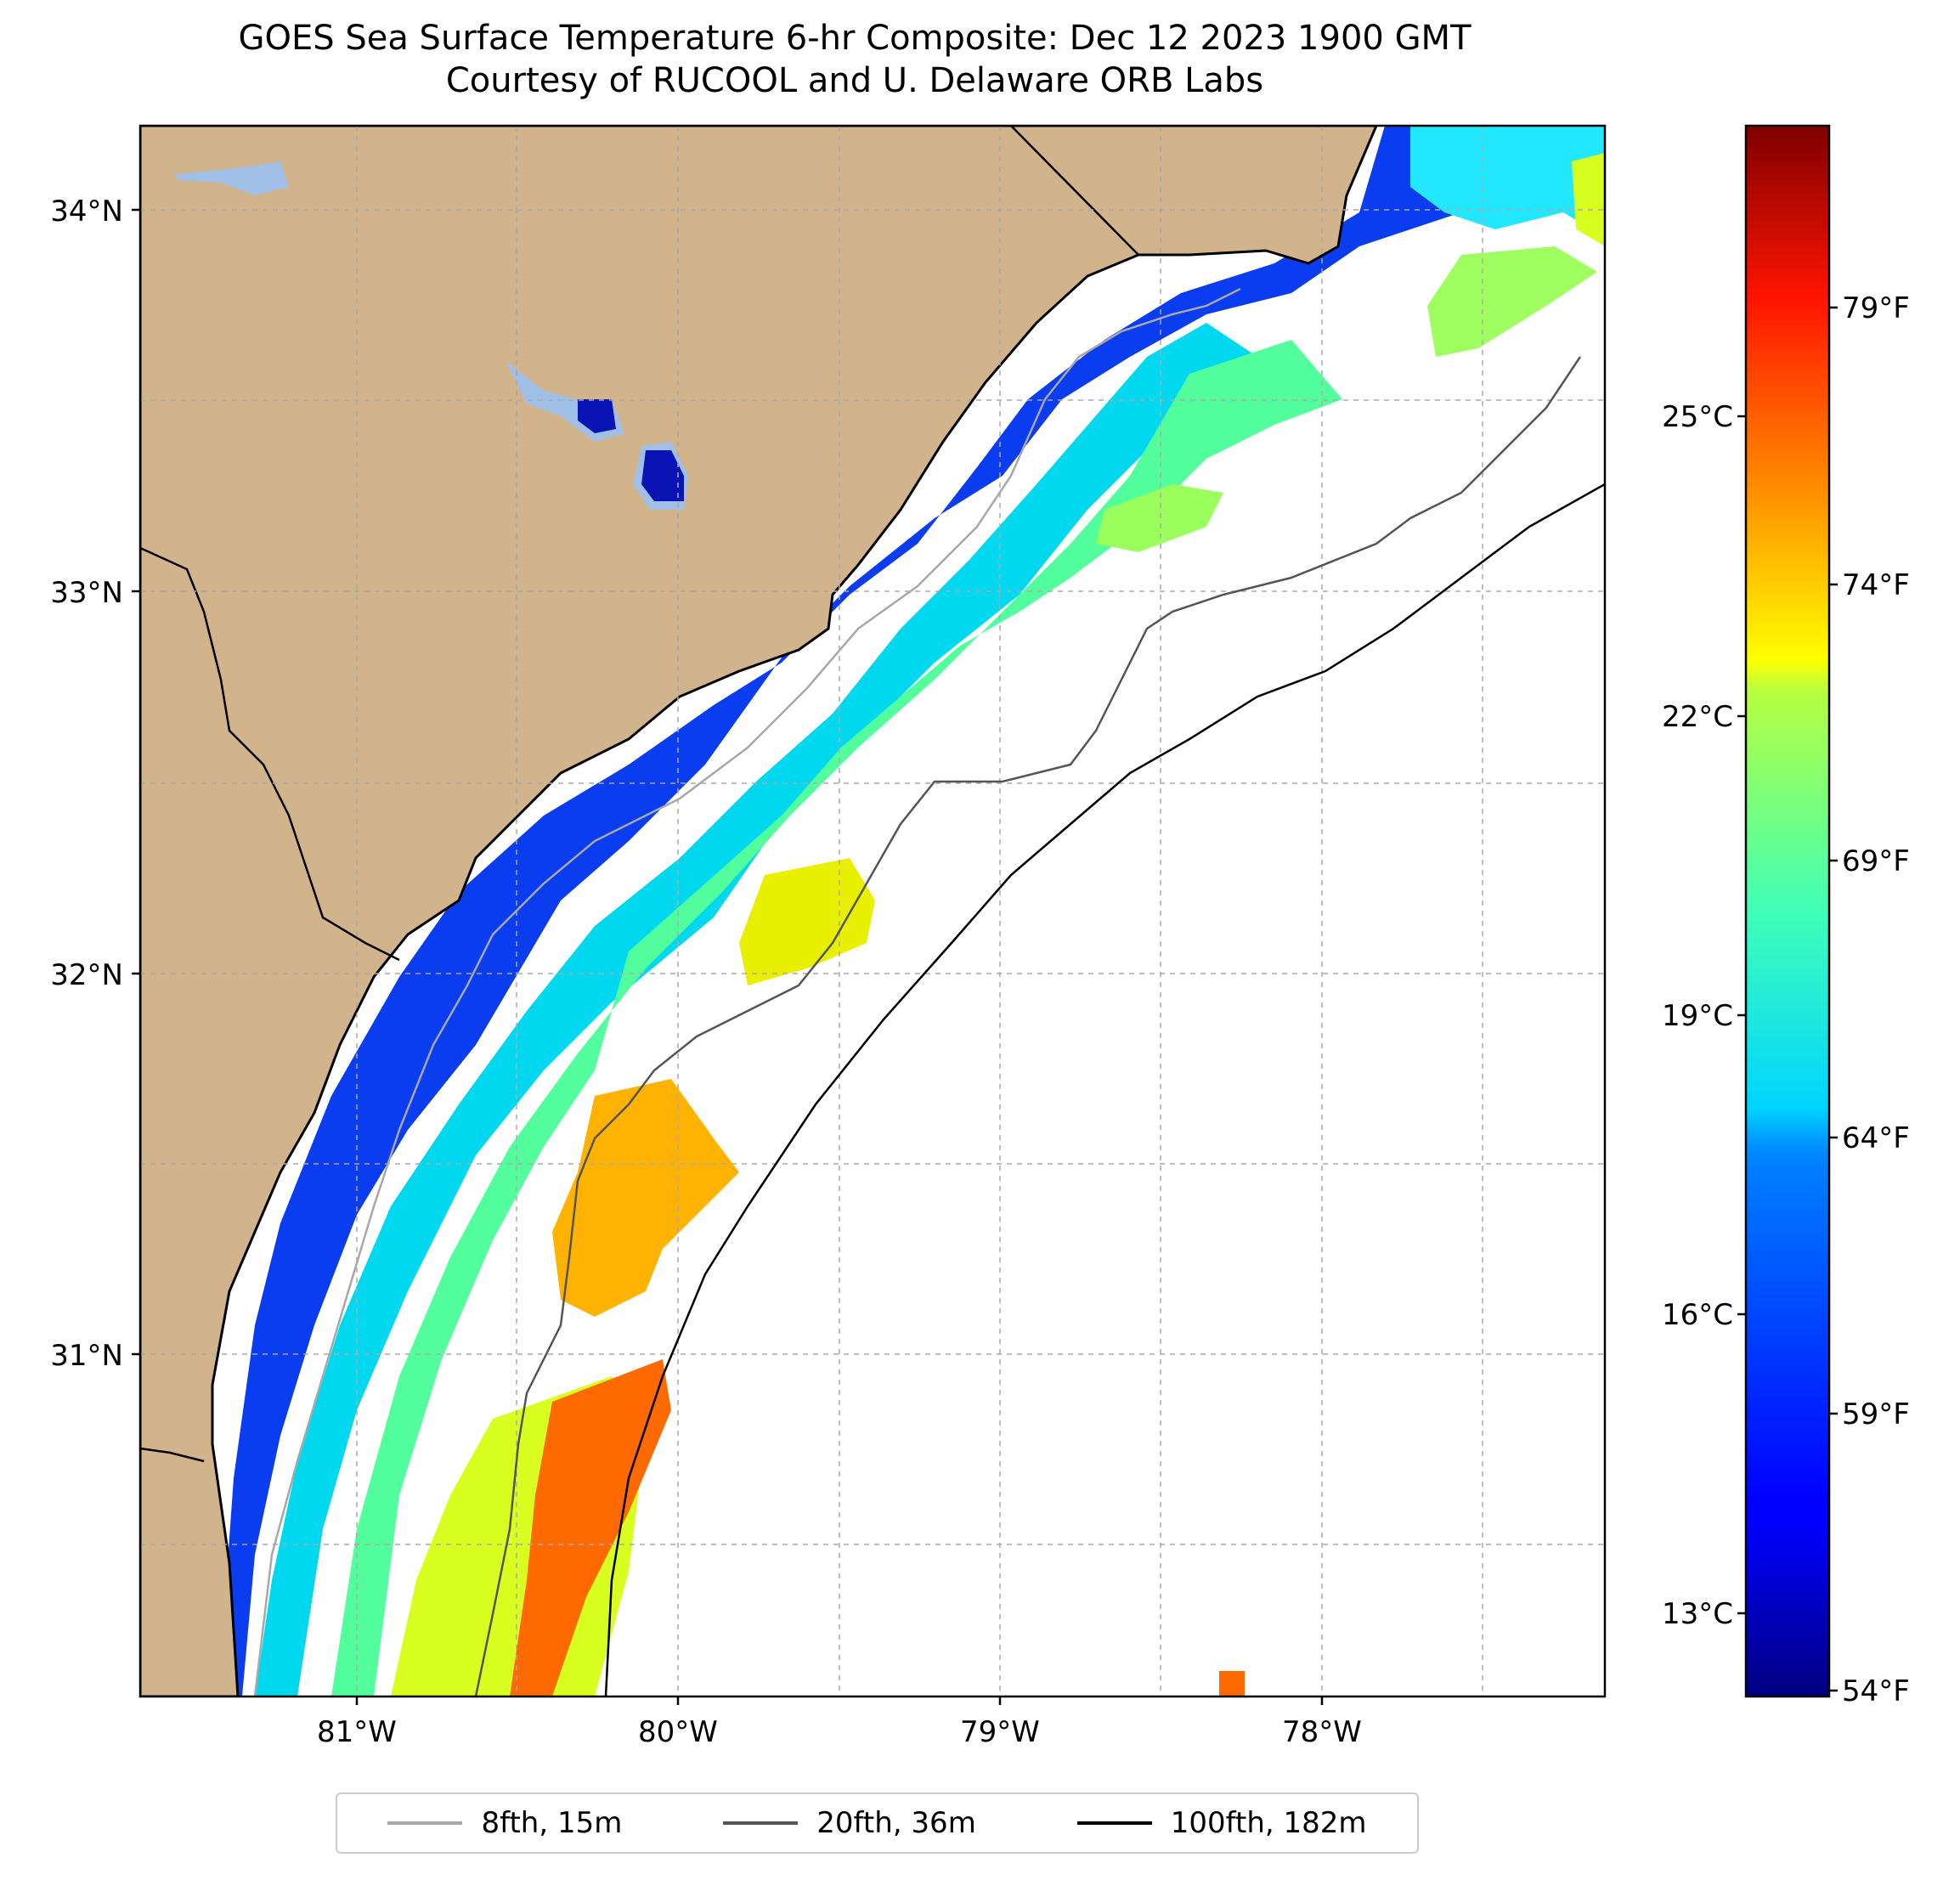 This screenshot has height=1880, width=1960. Describe the element at coordinates (1512, 301) in the screenshot. I see `sst-green-patch-east` at that location.